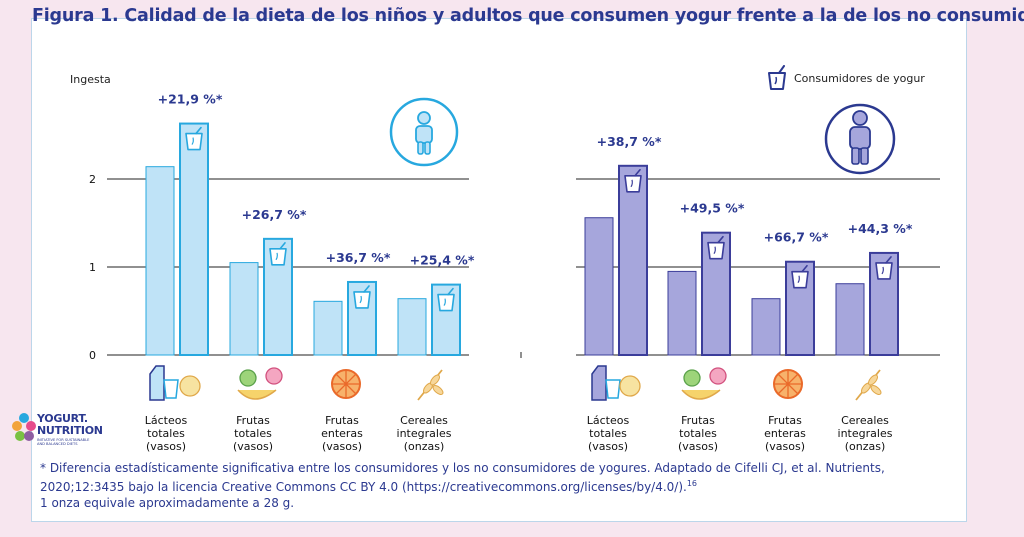  I want to click on legend-label: Consumidores de yogur, so click(859, 78).